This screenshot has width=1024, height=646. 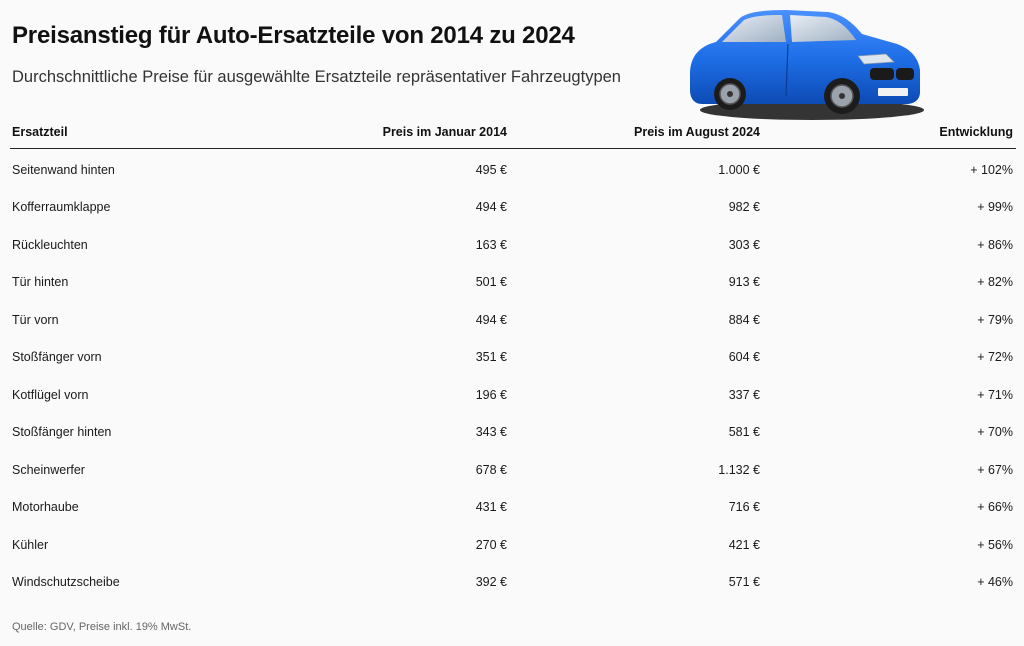 I want to click on cell-price-2014: 678 €, so click(x=491, y=469).